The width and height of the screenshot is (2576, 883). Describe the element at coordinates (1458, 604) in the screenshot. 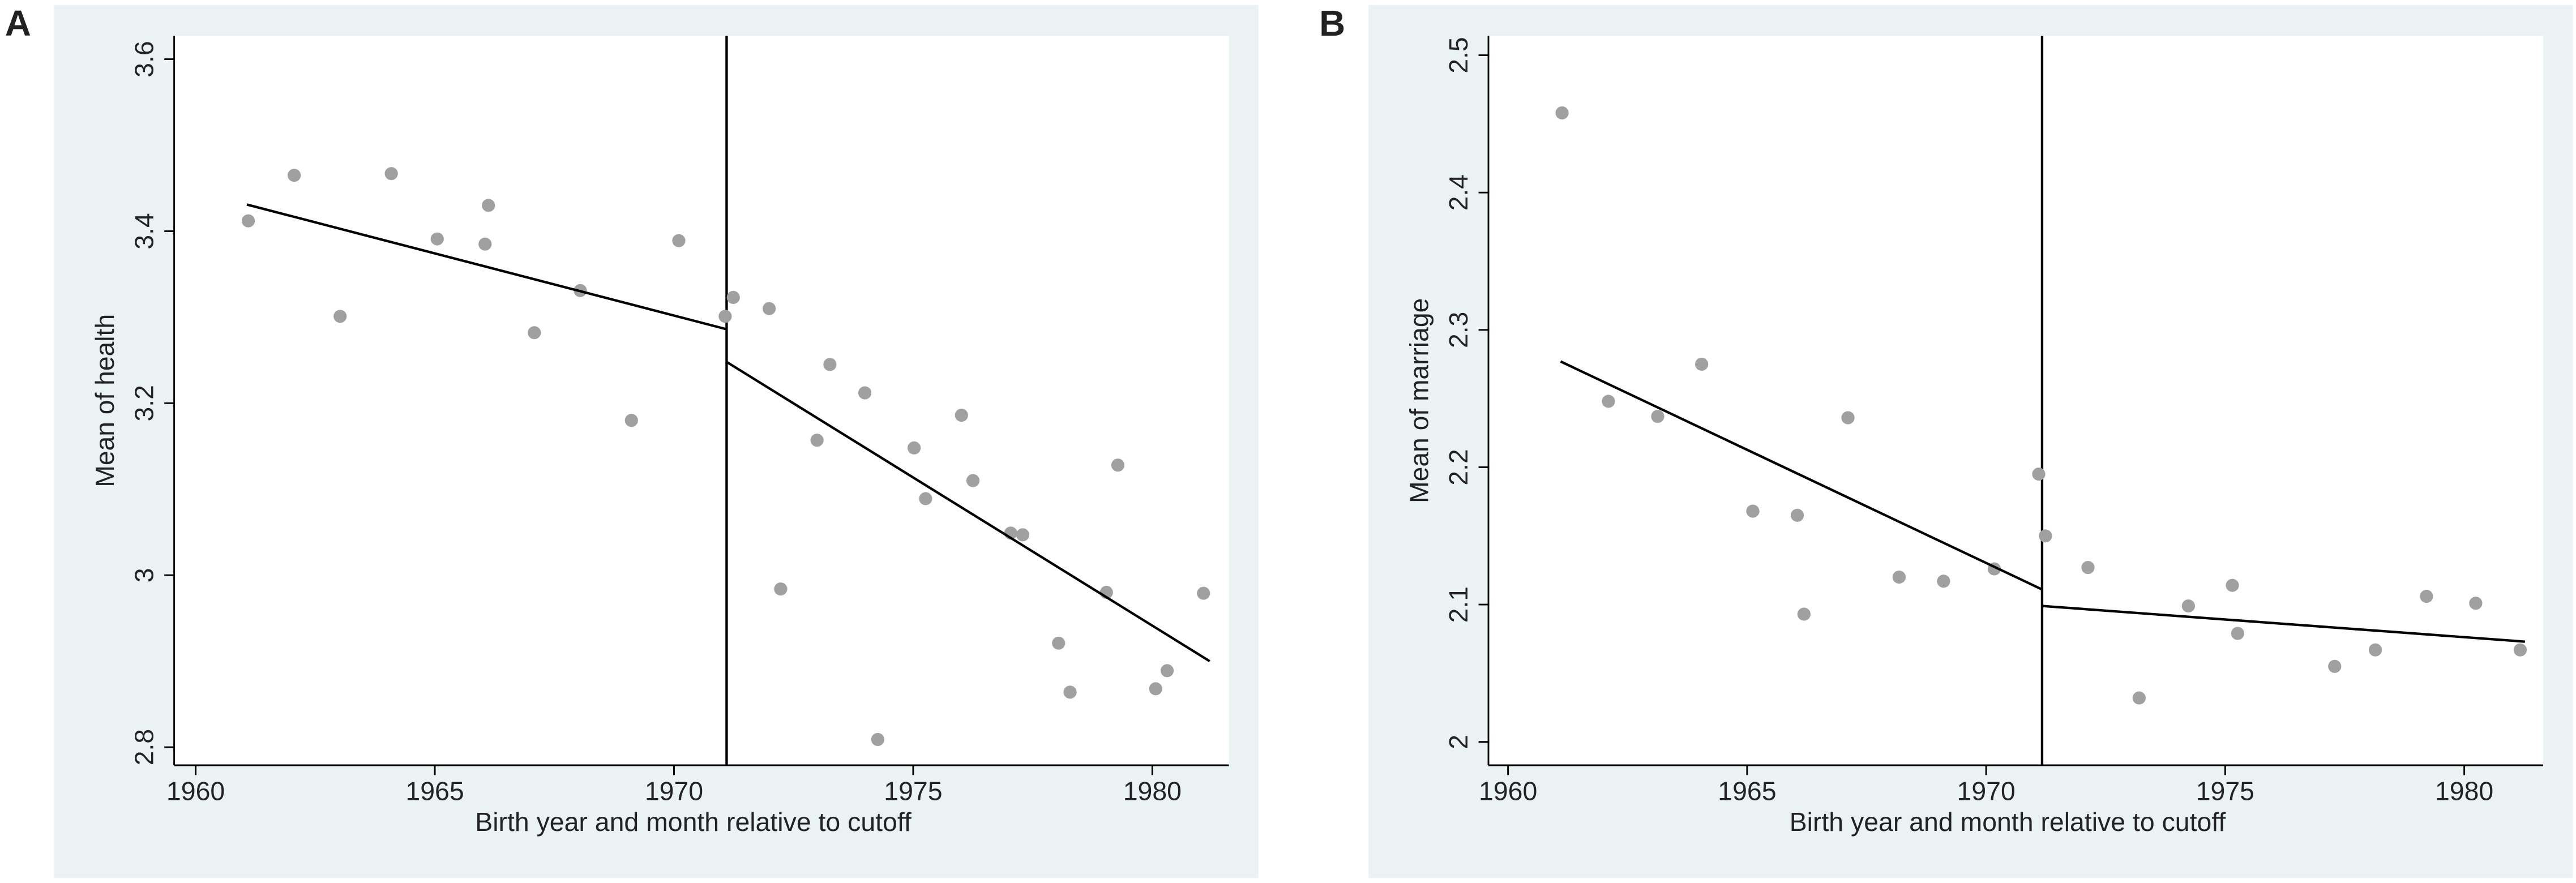

I see `y-tick-label: 2.1` at that location.